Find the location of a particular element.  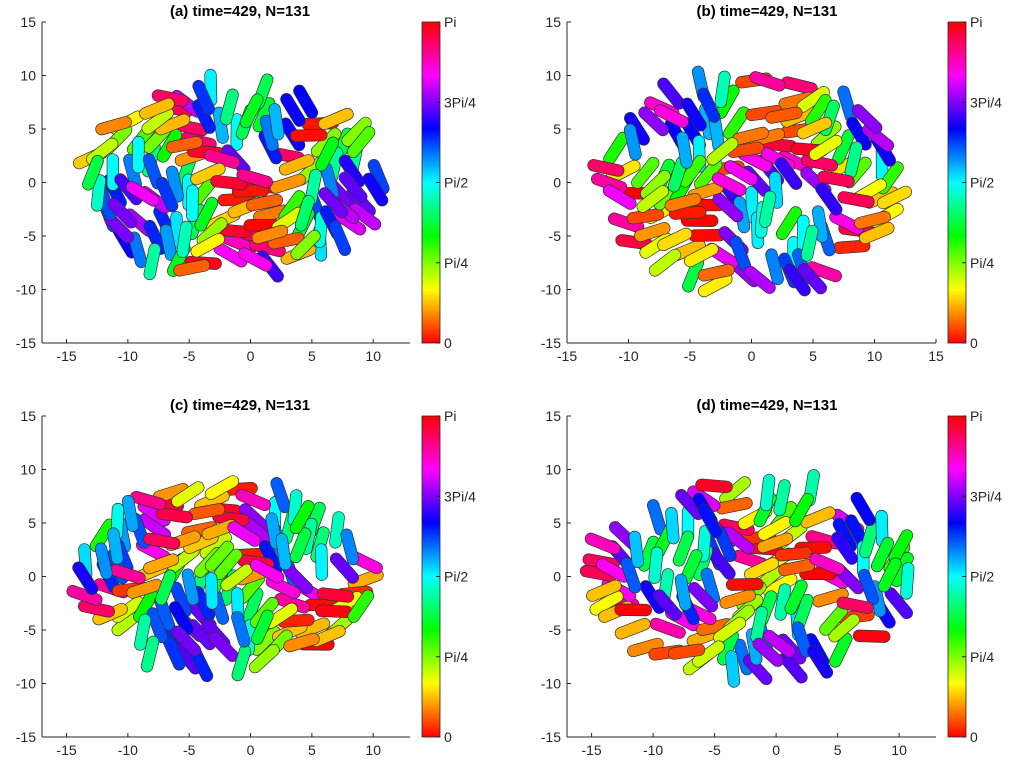

colorbar-tick-label: 0 is located at coordinates (448, 343).